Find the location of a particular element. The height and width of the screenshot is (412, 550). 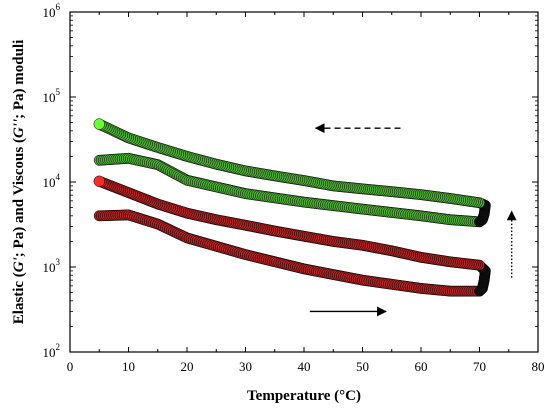

x-tick-label: 30 is located at coordinates (245, 366).